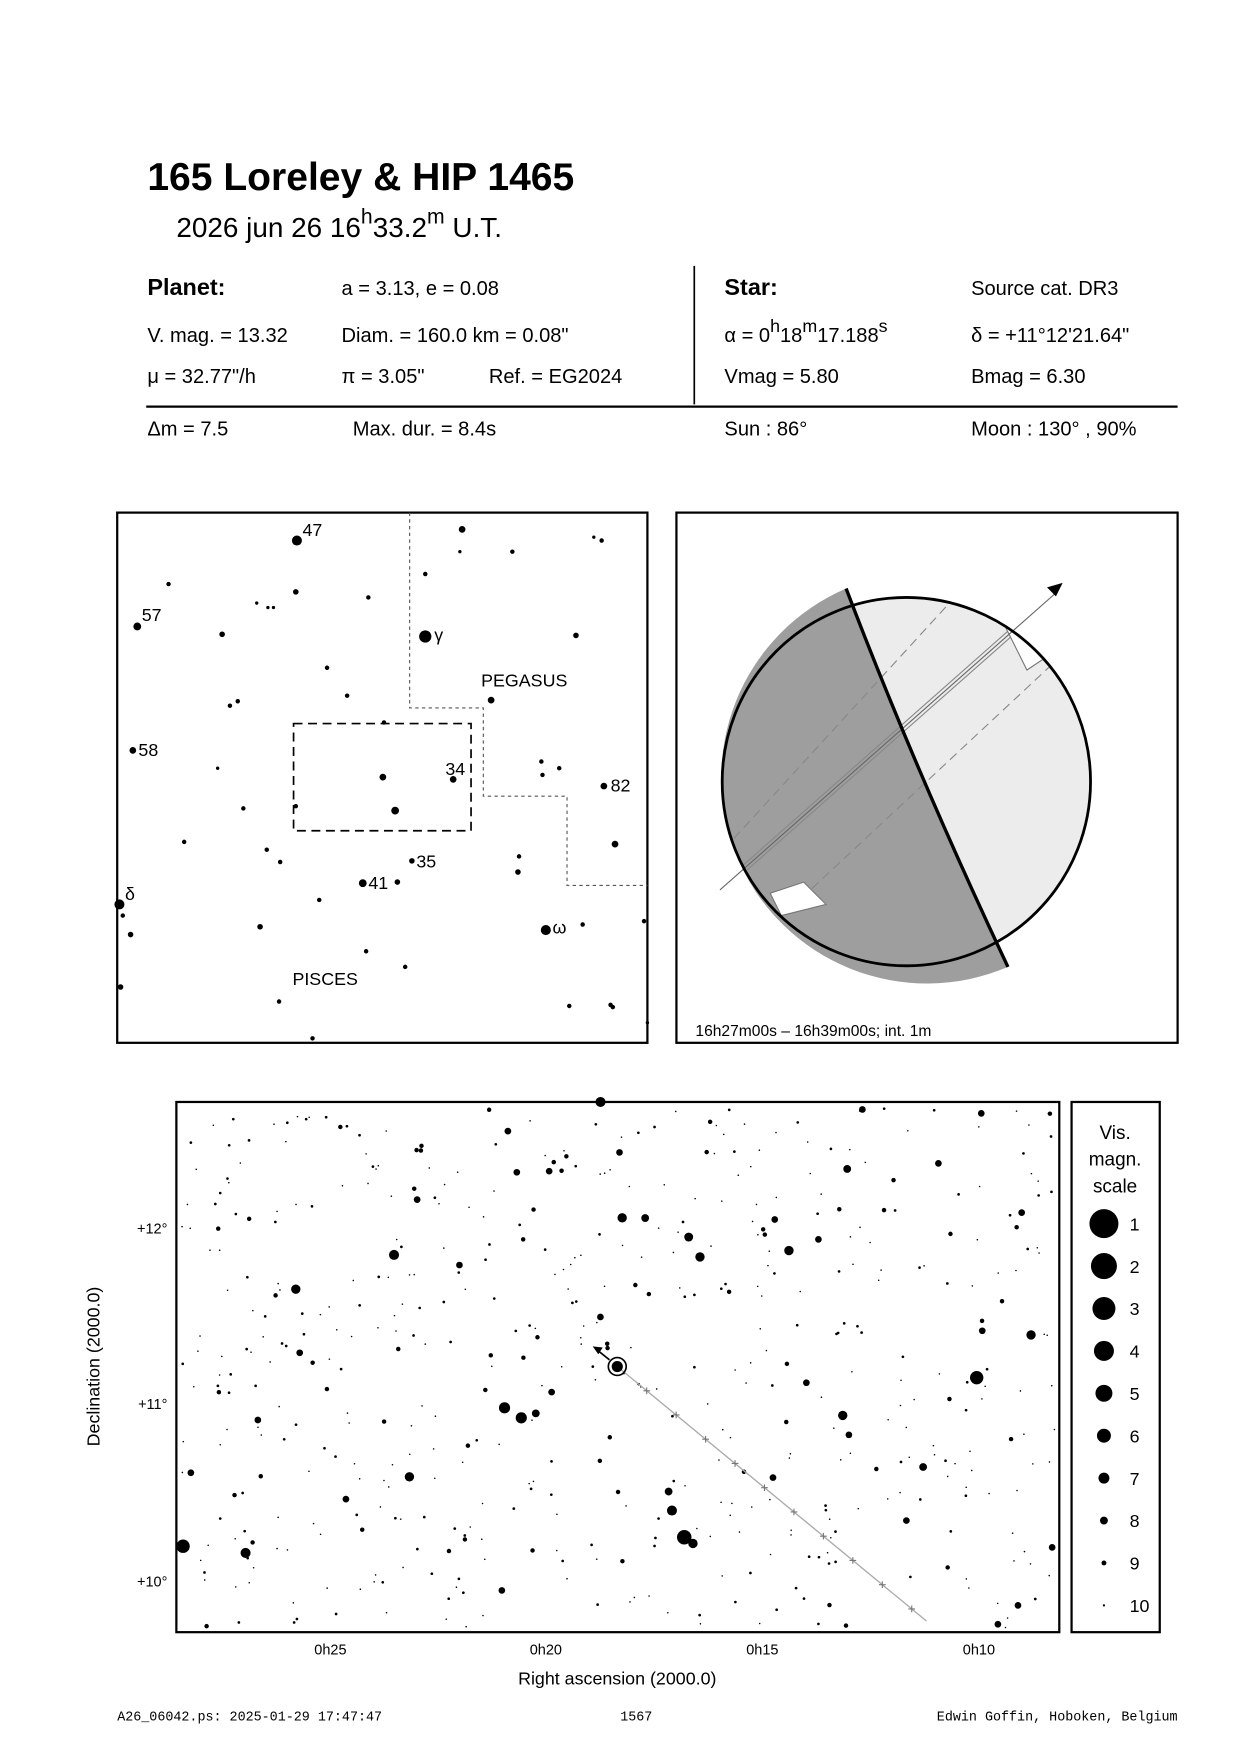 The height and width of the screenshot is (1753, 1239). Describe the element at coordinates (93, 1367) in the screenshot. I see `y-axis-label: Declination (2000.0)` at that location.